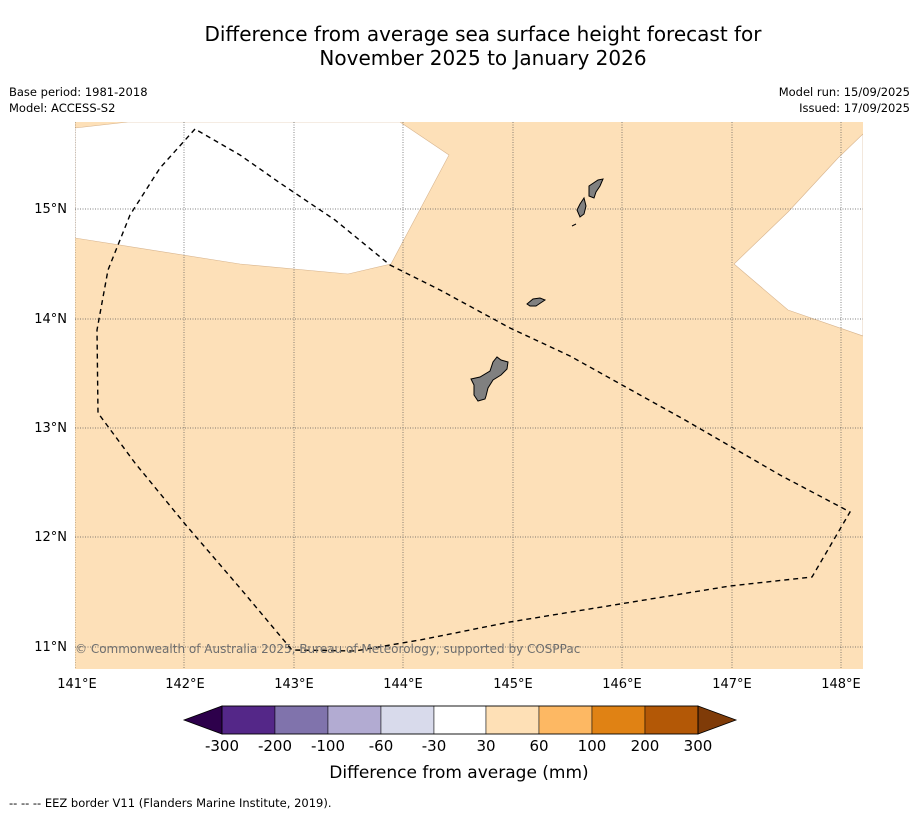 This screenshot has height=816, width=919. Describe the element at coordinates (574, 225) in the screenshot. I see `island-aguijan` at that location.